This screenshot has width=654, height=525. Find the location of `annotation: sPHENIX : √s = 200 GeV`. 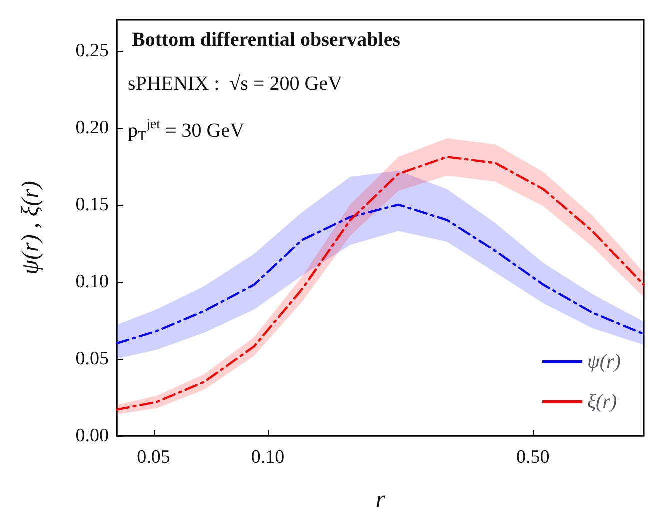

annotation: sPHENIX : √s = 200 GeV is located at coordinates (236, 84).